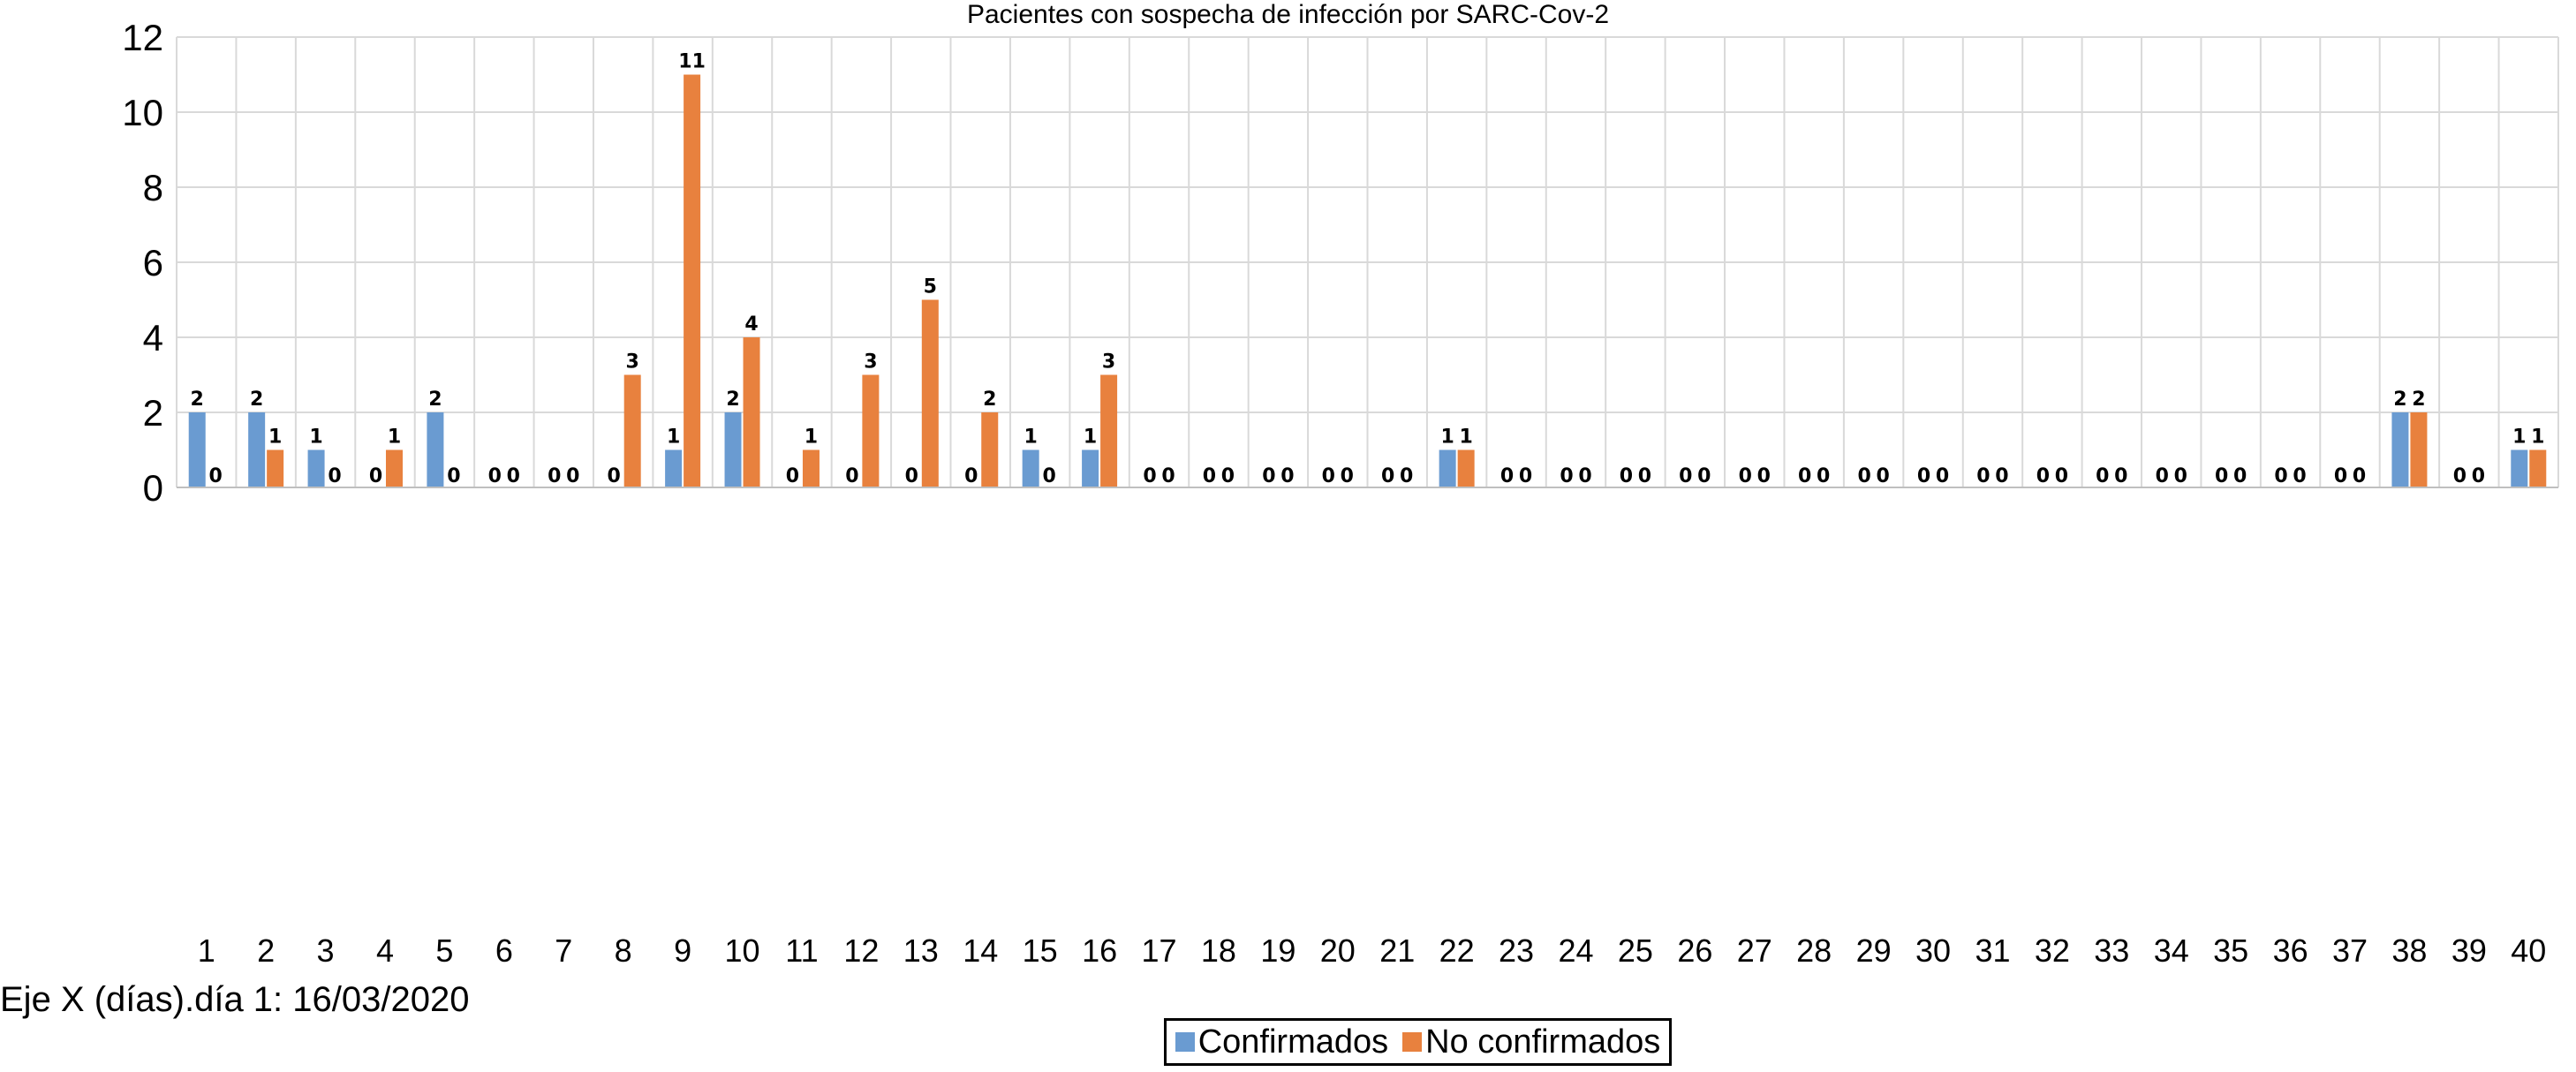  Describe the element at coordinates (275, 438) in the screenshot. I see `data-label-no-confirmados-2: 1` at that location.